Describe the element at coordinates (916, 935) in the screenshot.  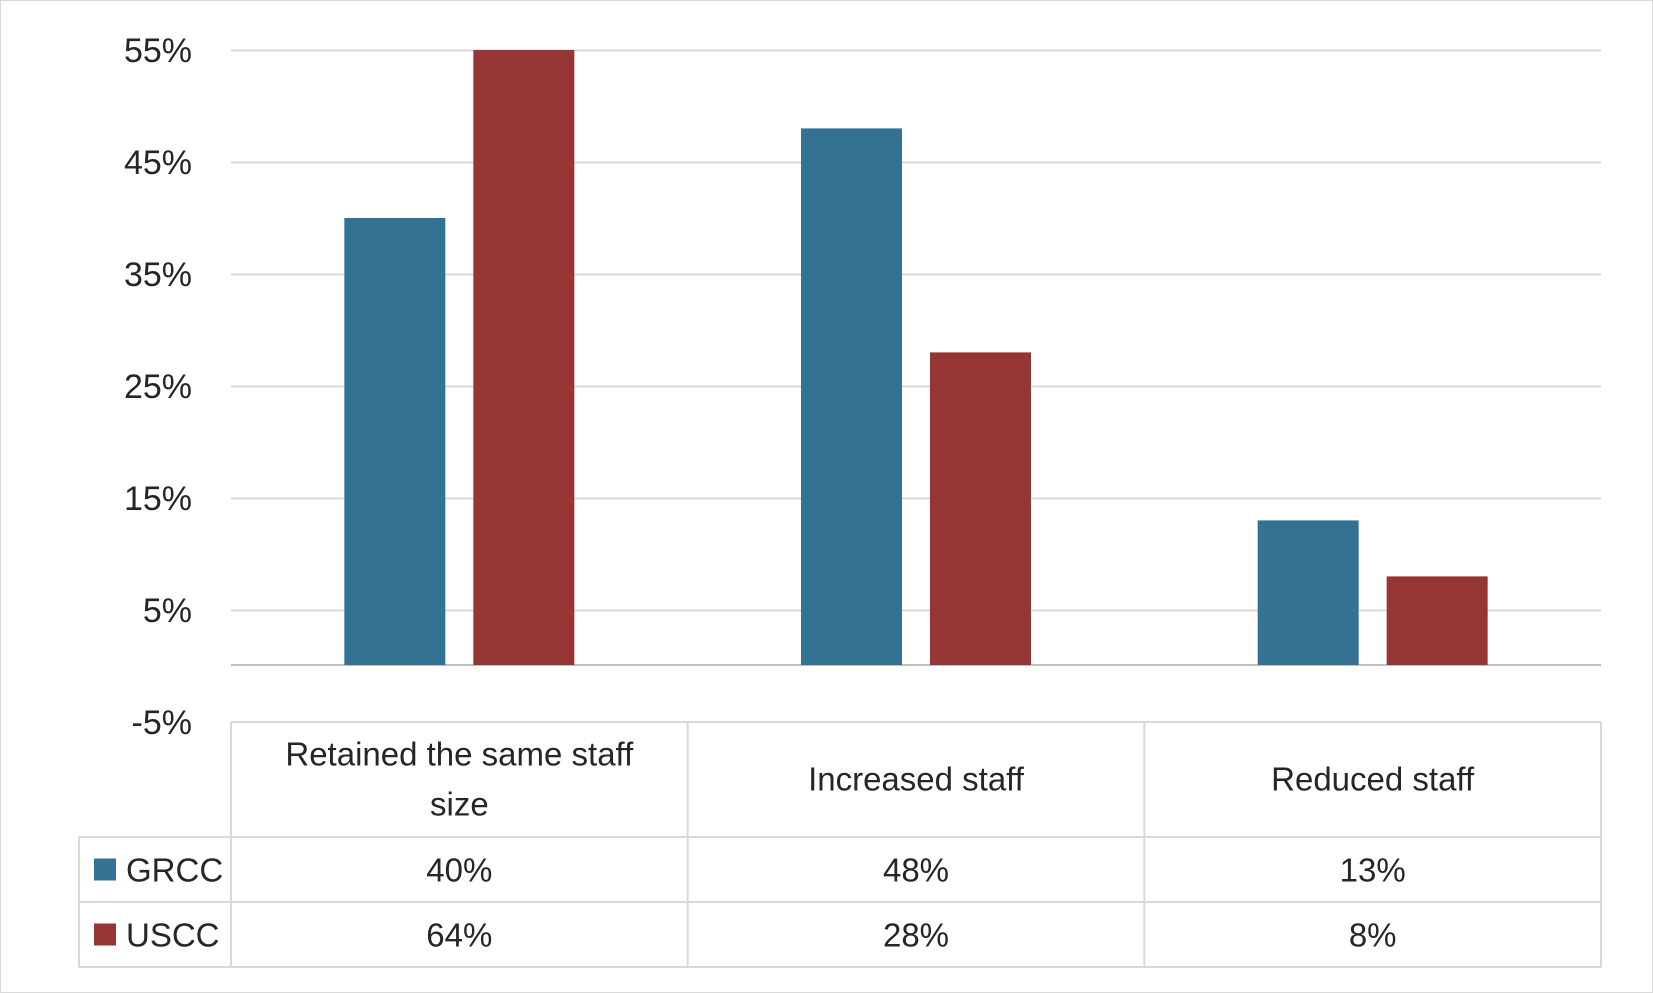
I see `data-label: 28%` at that location.